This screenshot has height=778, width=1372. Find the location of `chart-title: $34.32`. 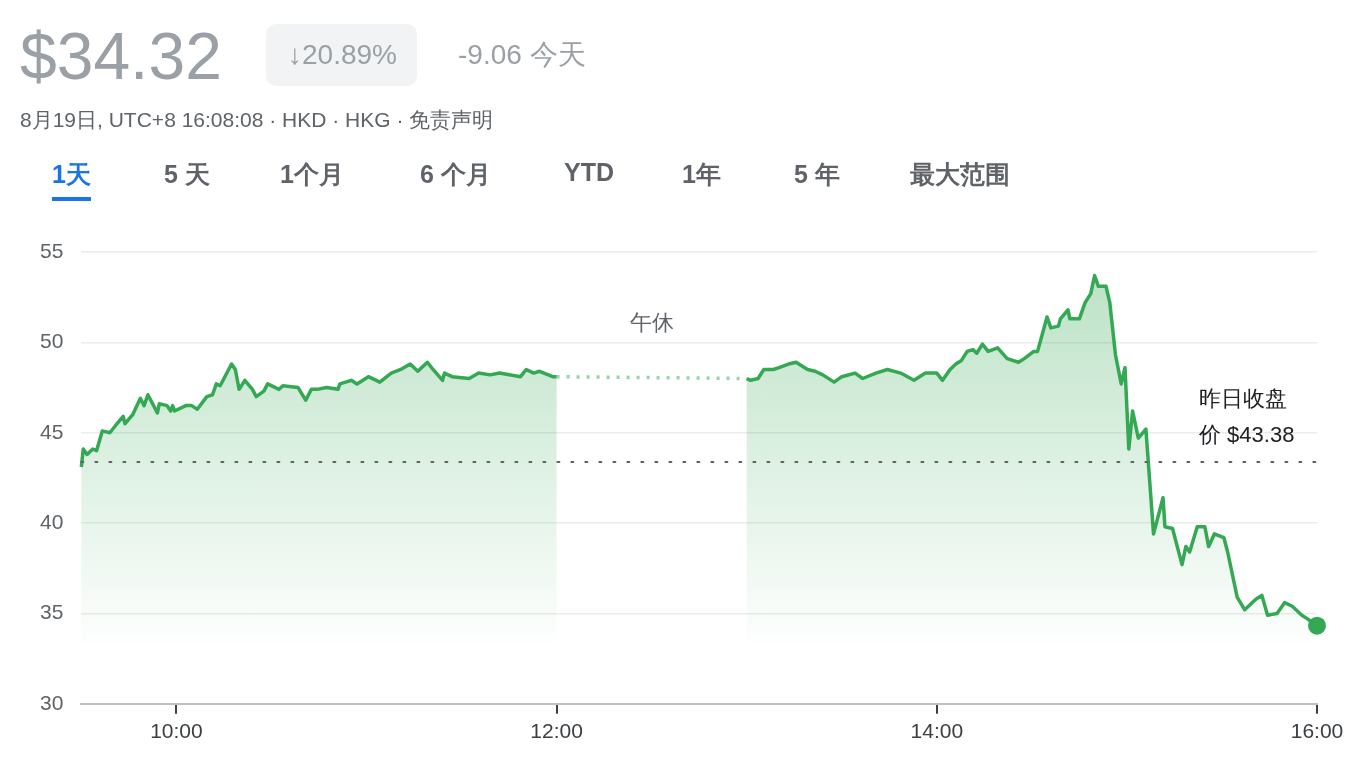

chart-title: $34.32 is located at coordinates (121, 56).